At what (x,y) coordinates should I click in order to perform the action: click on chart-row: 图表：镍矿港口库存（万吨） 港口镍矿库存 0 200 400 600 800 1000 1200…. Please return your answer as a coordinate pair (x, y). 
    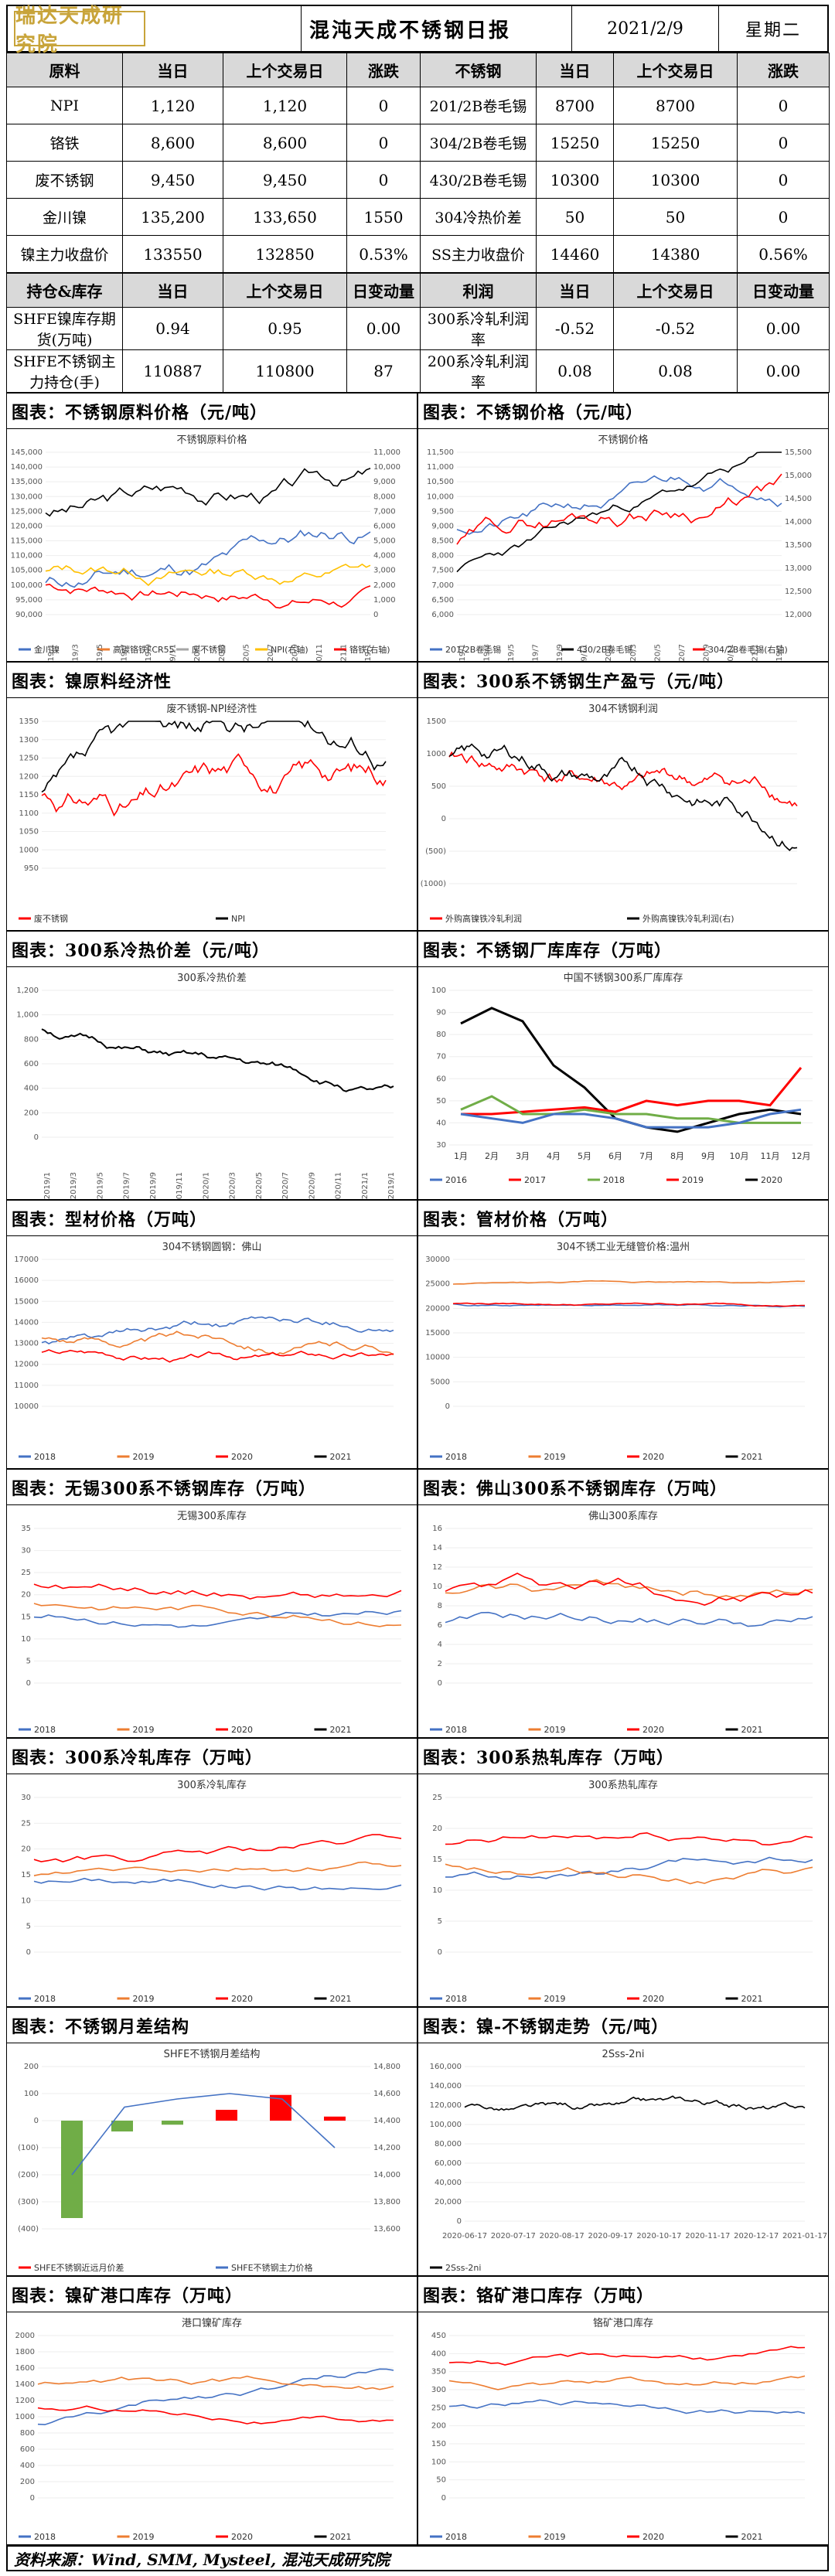
    Looking at the image, I should click on (417, 2410).